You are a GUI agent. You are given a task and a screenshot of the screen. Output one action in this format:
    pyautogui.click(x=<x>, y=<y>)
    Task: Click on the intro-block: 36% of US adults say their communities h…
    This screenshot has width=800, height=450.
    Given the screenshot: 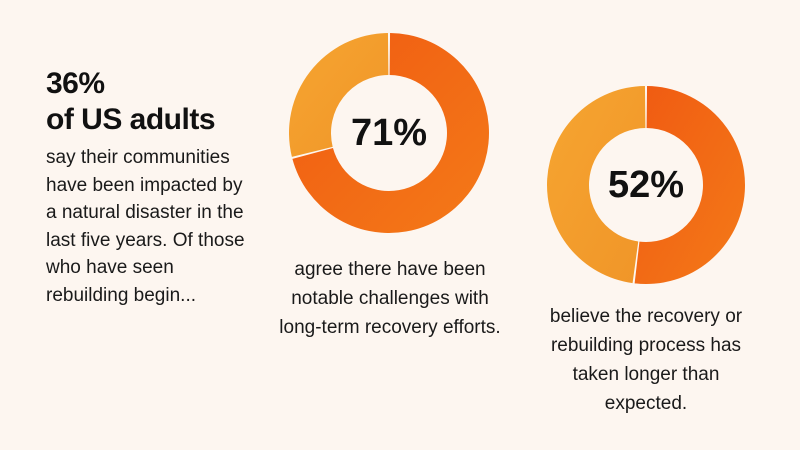 What is the action you would take?
    pyautogui.click(x=146, y=187)
    